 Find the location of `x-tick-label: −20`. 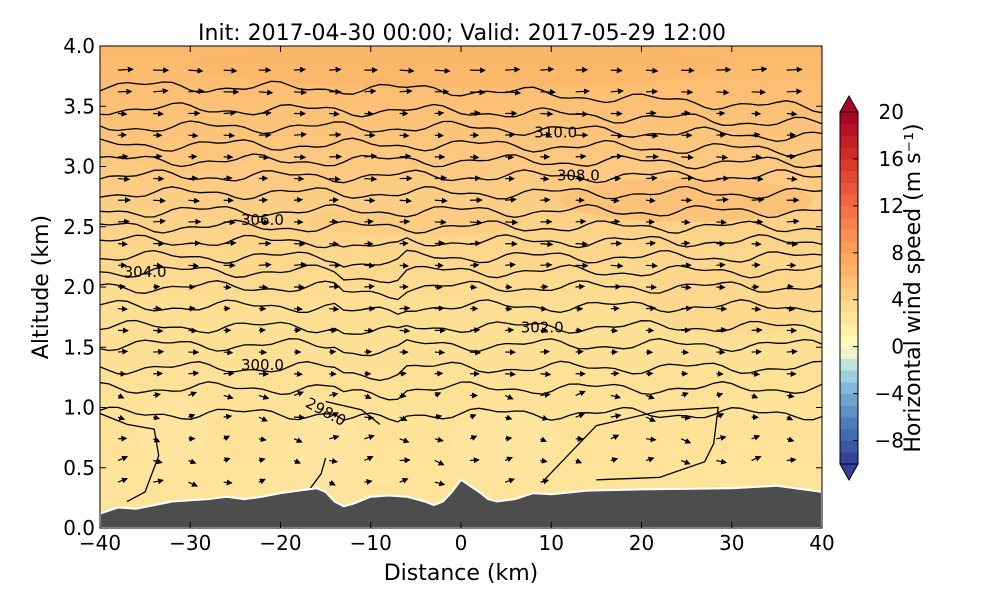

x-tick-label: −20 is located at coordinates (280, 543).